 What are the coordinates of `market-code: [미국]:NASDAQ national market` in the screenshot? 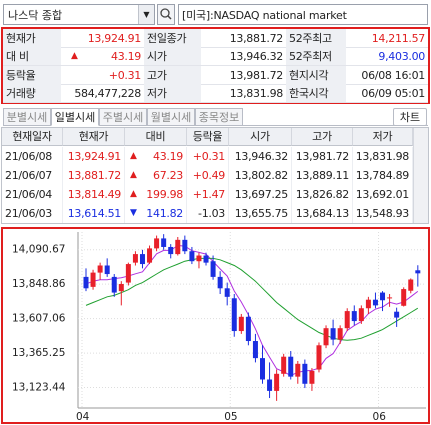 It's located at (264, 15).